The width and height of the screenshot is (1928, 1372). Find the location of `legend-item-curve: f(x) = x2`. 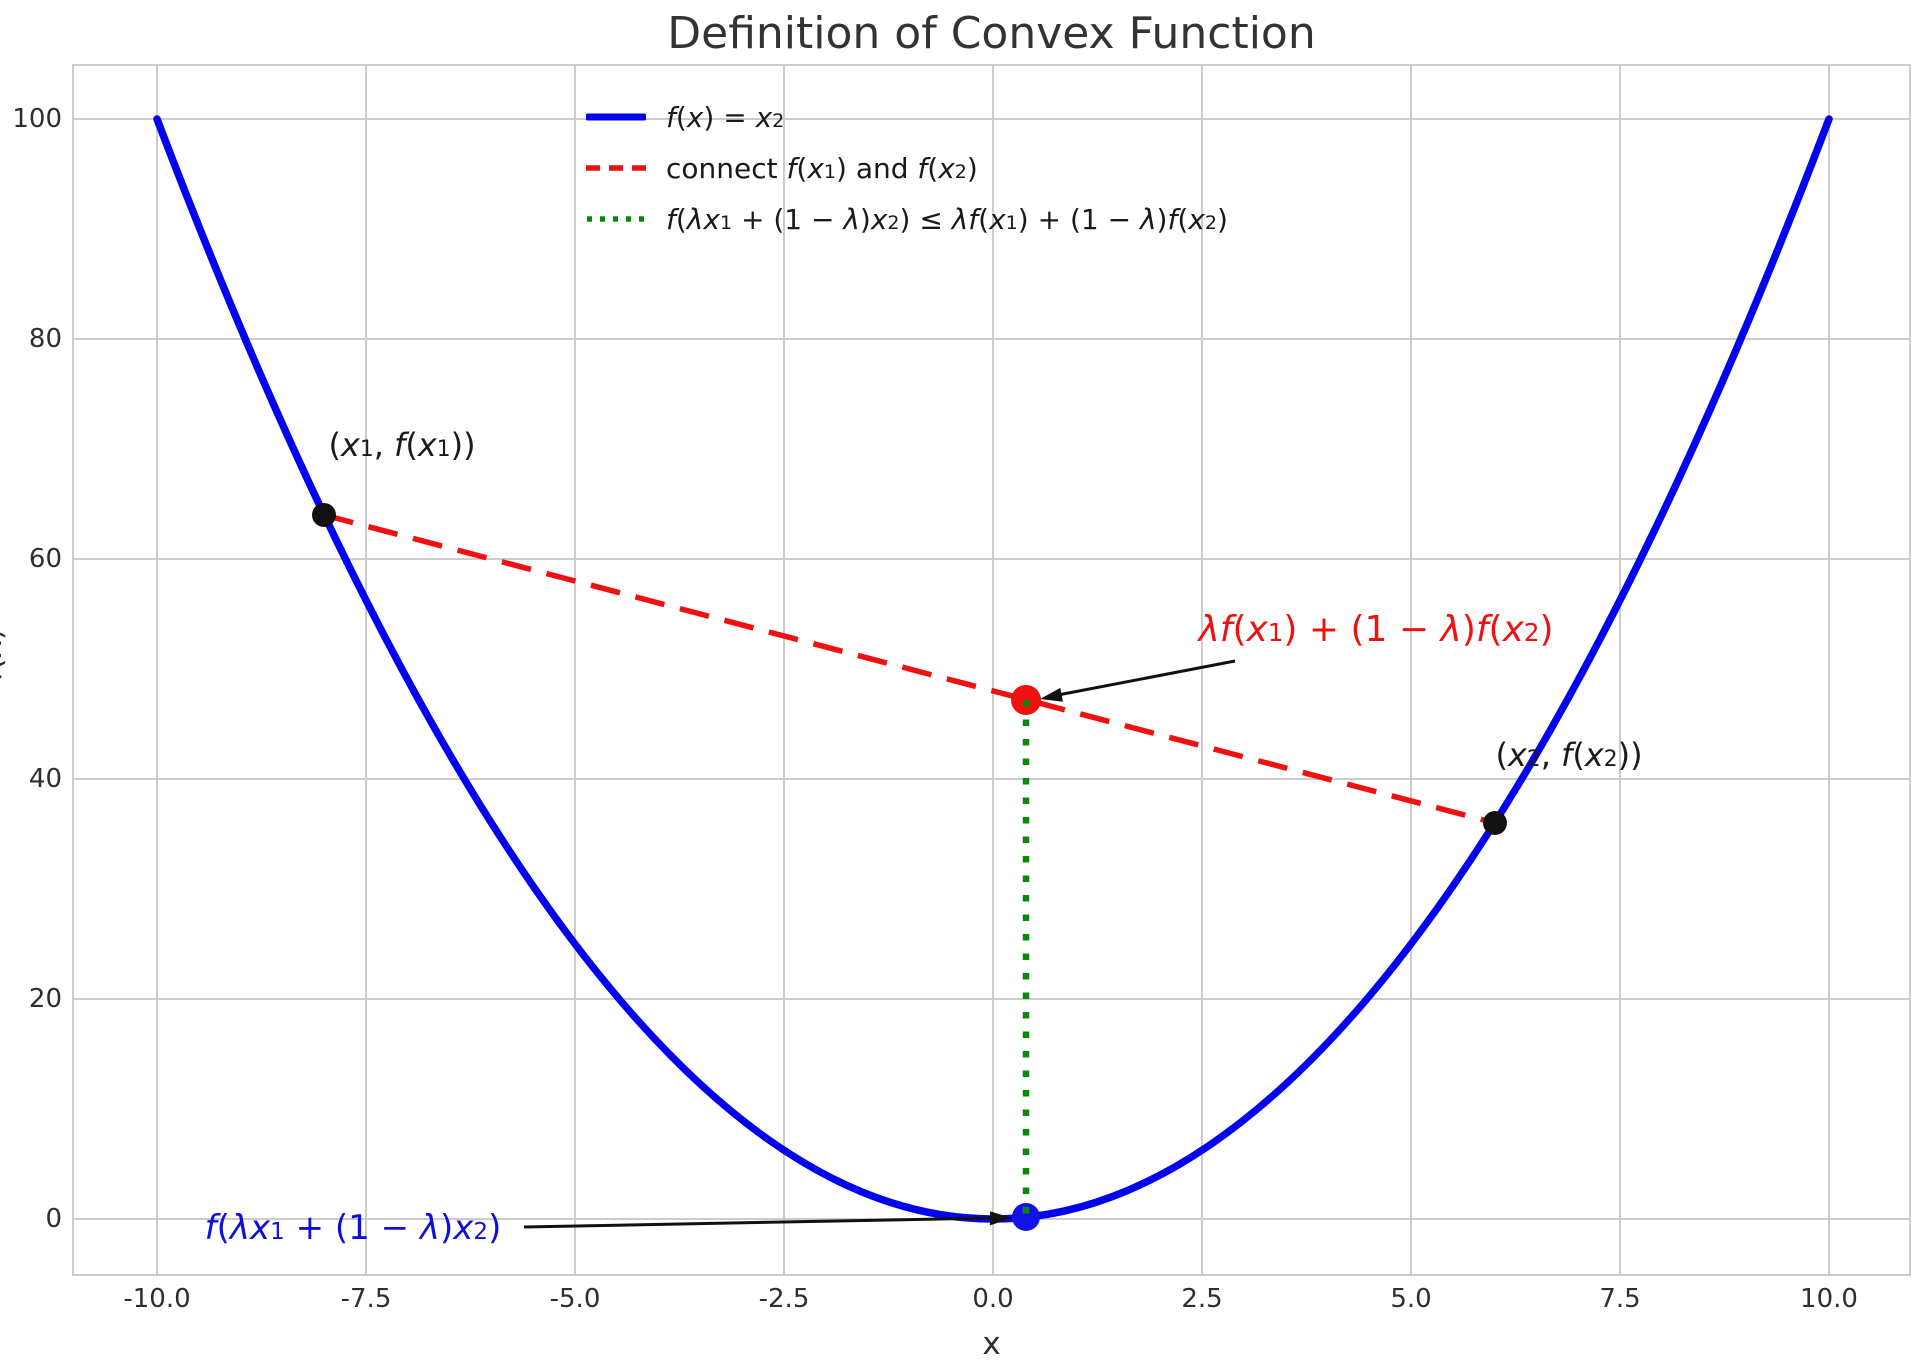

legend-item-curve: f(x) = x2 is located at coordinates (685, 117).